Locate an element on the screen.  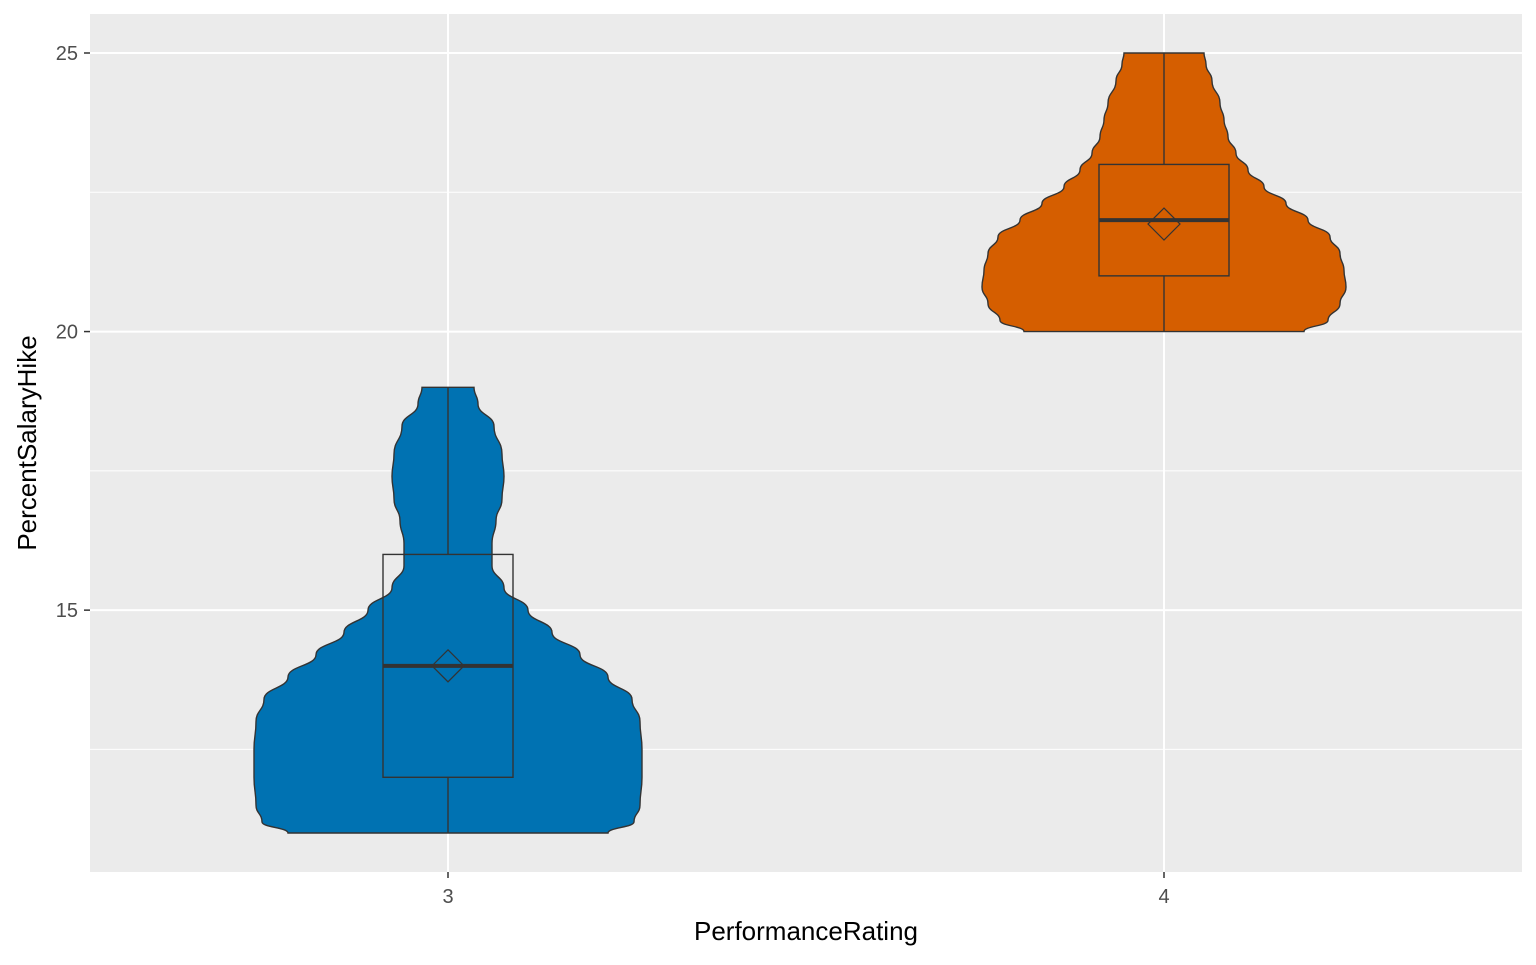
y-tick-label: 25 is located at coordinates (67, 54).